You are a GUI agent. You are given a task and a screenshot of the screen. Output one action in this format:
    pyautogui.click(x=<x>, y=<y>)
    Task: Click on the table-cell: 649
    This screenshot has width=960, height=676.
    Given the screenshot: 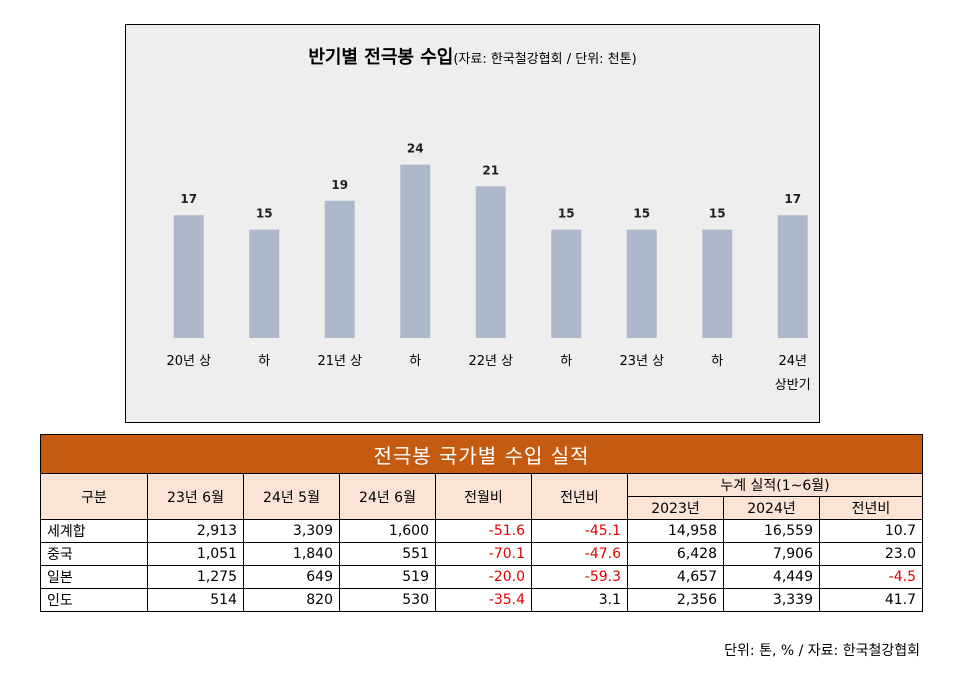 What is the action you would take?
    pyautogui.click(x=291, y=577)
    